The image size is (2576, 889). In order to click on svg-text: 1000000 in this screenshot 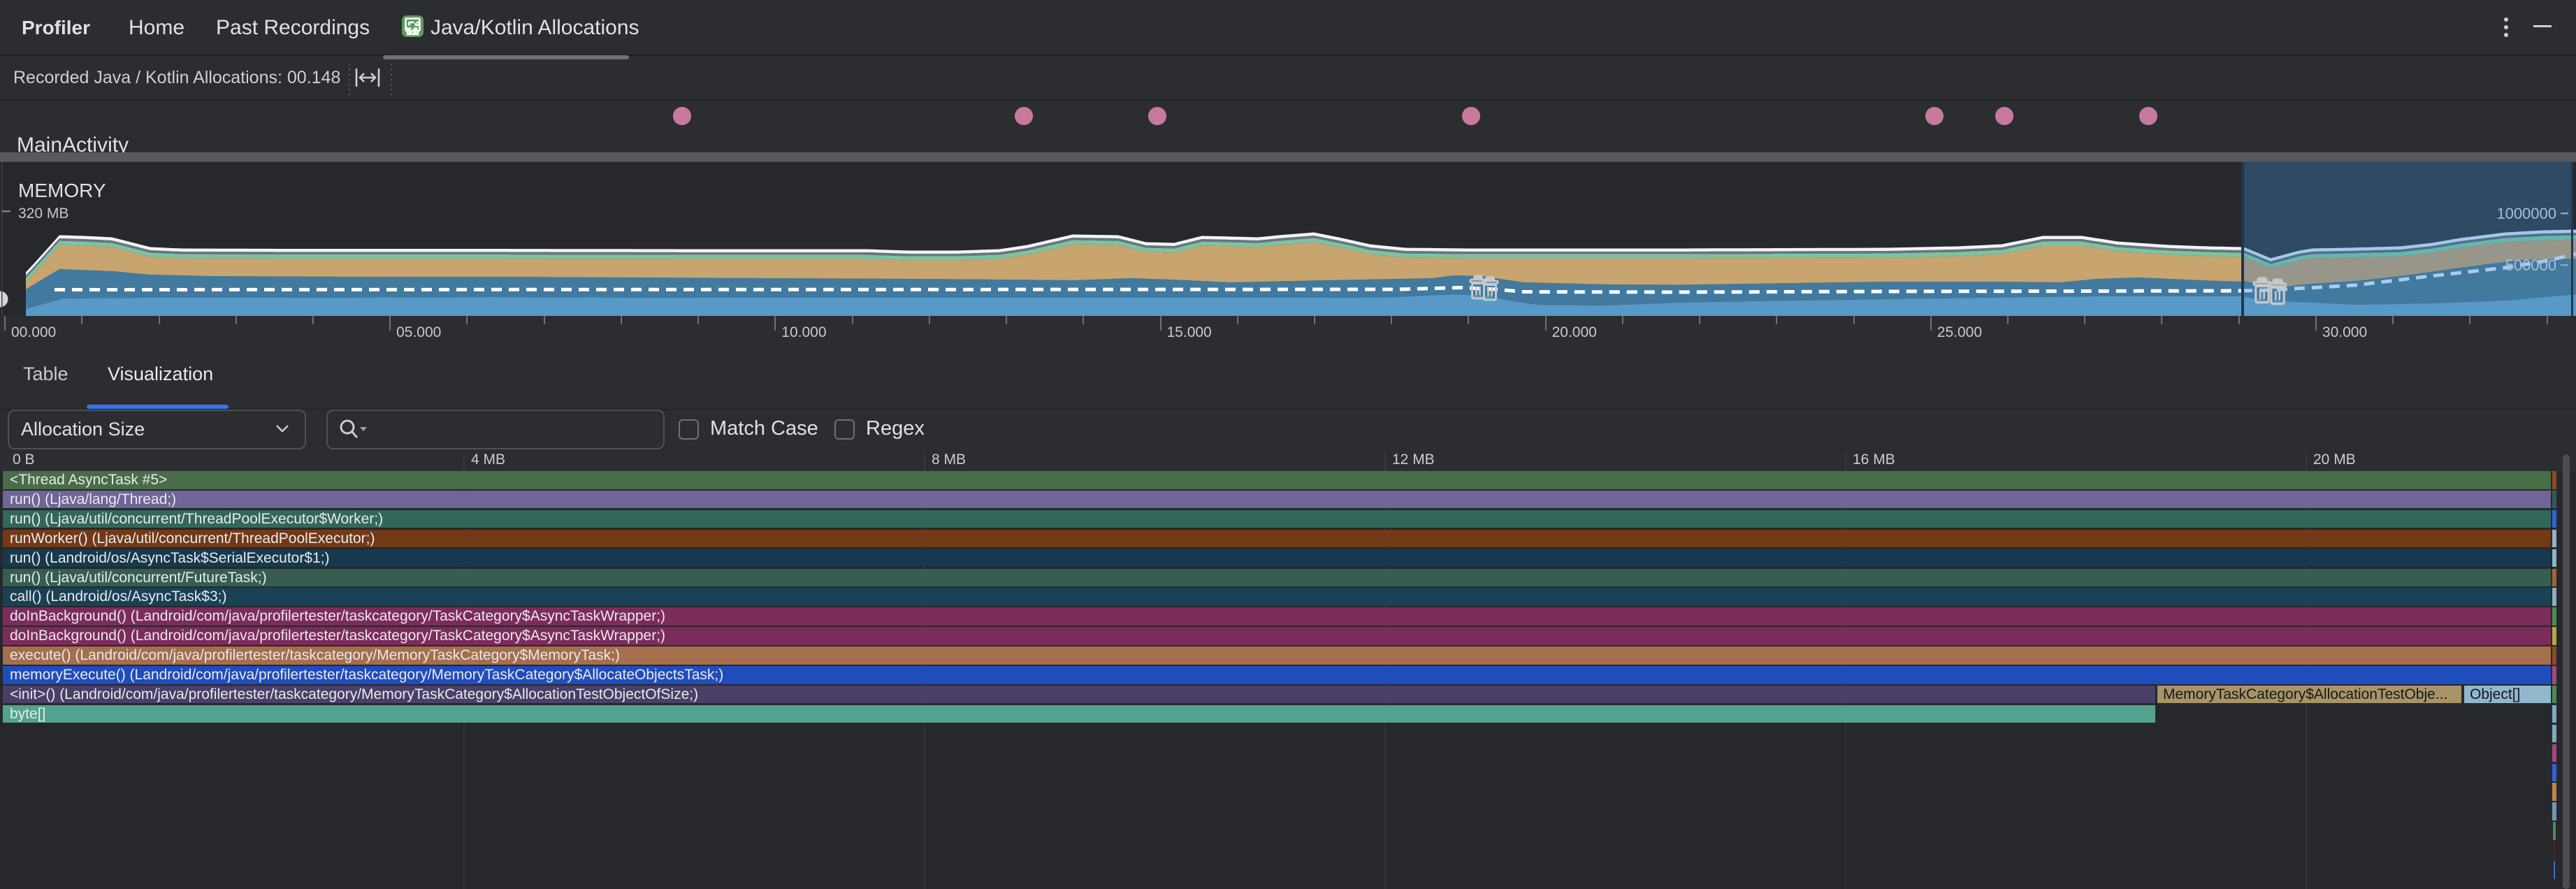, I will do `click(2526, 214)`.